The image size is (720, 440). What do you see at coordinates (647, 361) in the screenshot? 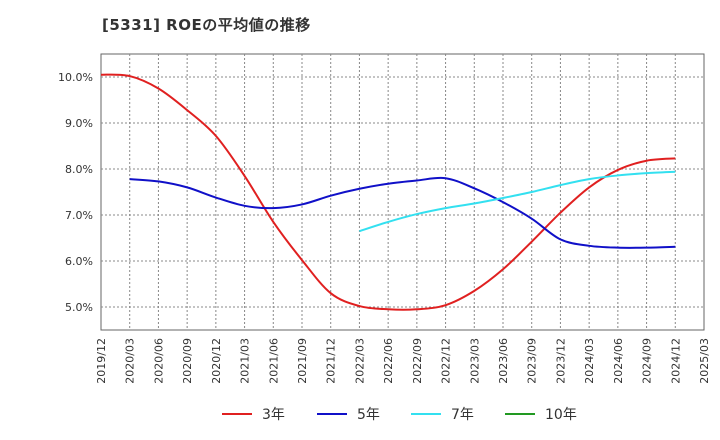
I see `x-tick-label: 2024/09` at bounding box center [647, 361].